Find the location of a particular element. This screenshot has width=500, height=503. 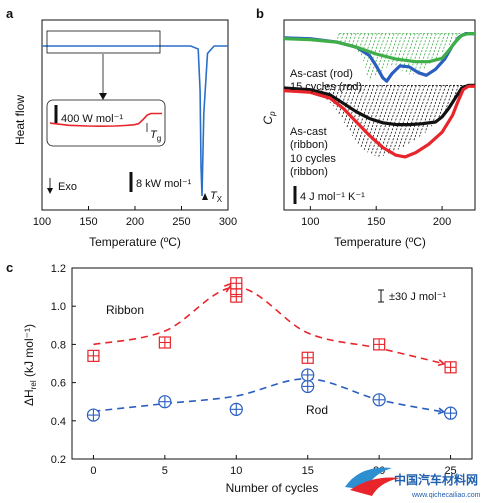

panel-c-y-tick-label-0.6: 0.6 is located at coordinates (58, 384).